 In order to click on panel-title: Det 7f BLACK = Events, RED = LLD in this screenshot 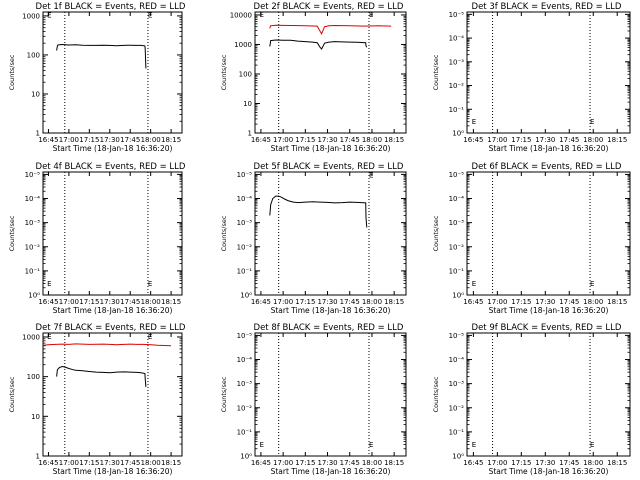, I will do `click(111, 328)`.